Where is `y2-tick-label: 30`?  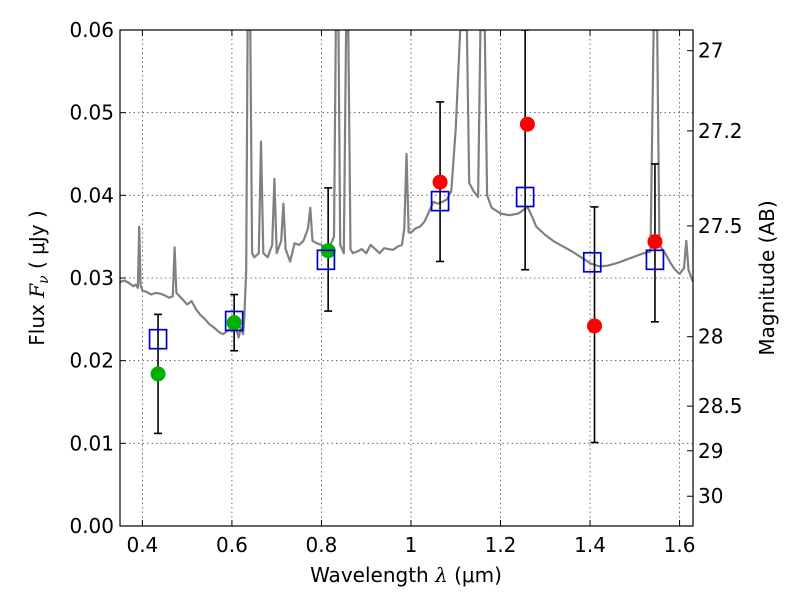 y2-tick-label: 30 is located at coordinates (710, 496).